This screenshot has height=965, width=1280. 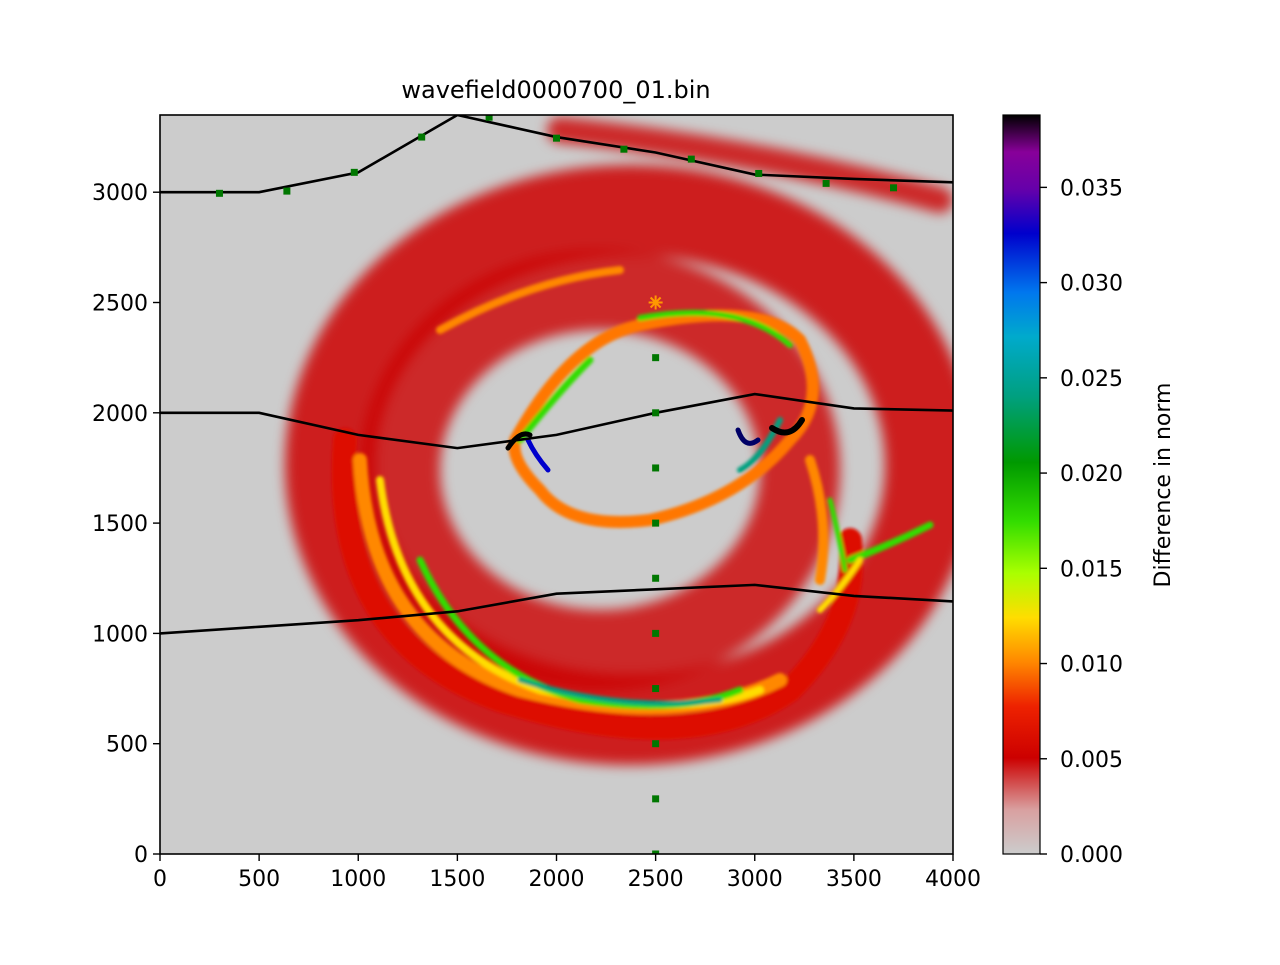 What do you see at coordinates (755, 879) in the screenshot?
I see `x-tick-label: 3000` at bounding box center [755, 879].